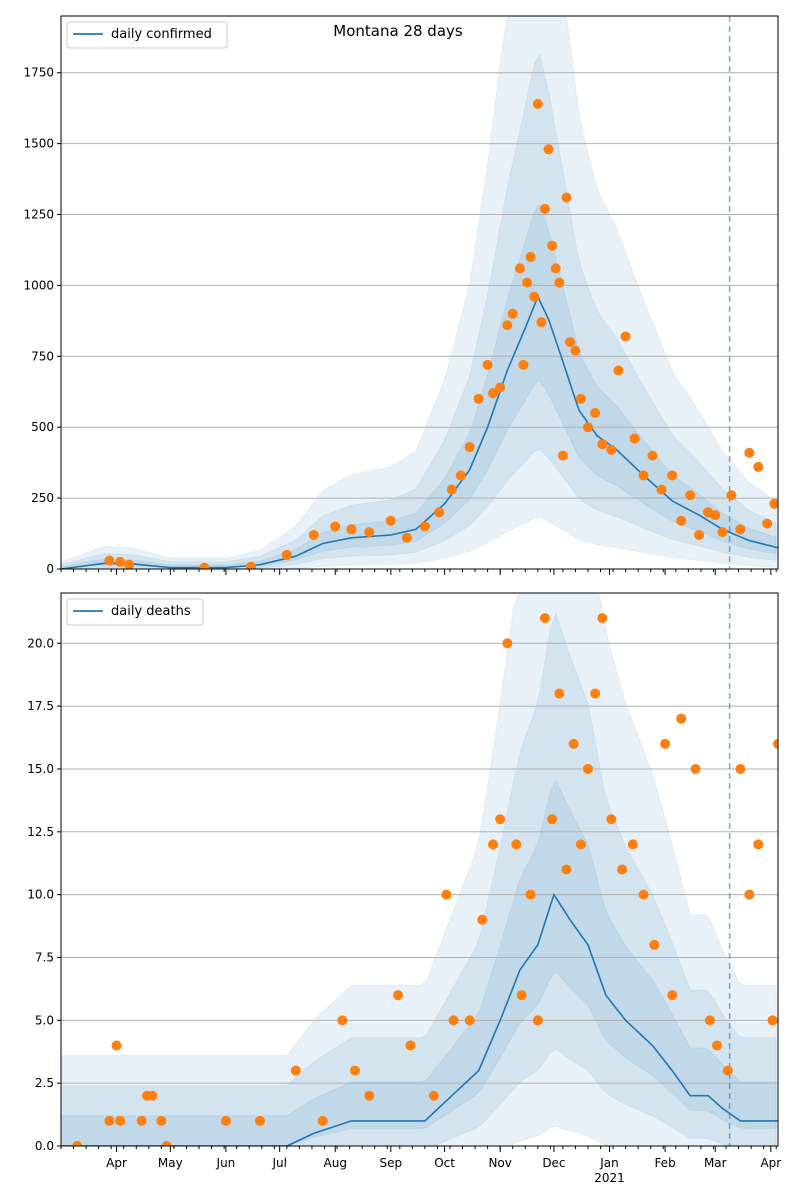 This screenshot has width=800, height=1204. What do you see at coordinates (499, 1163) in the screenshot?
I see `deaths-xtick-label: Nov` at bounding box center [499, 1163].